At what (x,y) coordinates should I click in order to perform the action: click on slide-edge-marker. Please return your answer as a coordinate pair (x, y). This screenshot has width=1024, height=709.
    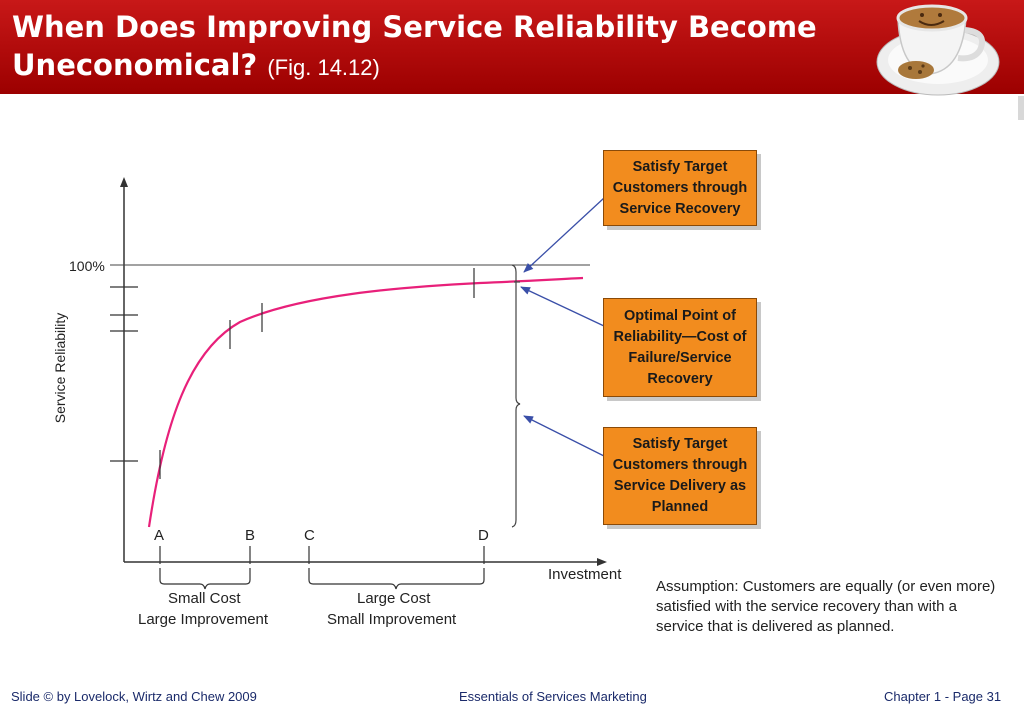
    Looking at the image, I should click on (1021, 108).